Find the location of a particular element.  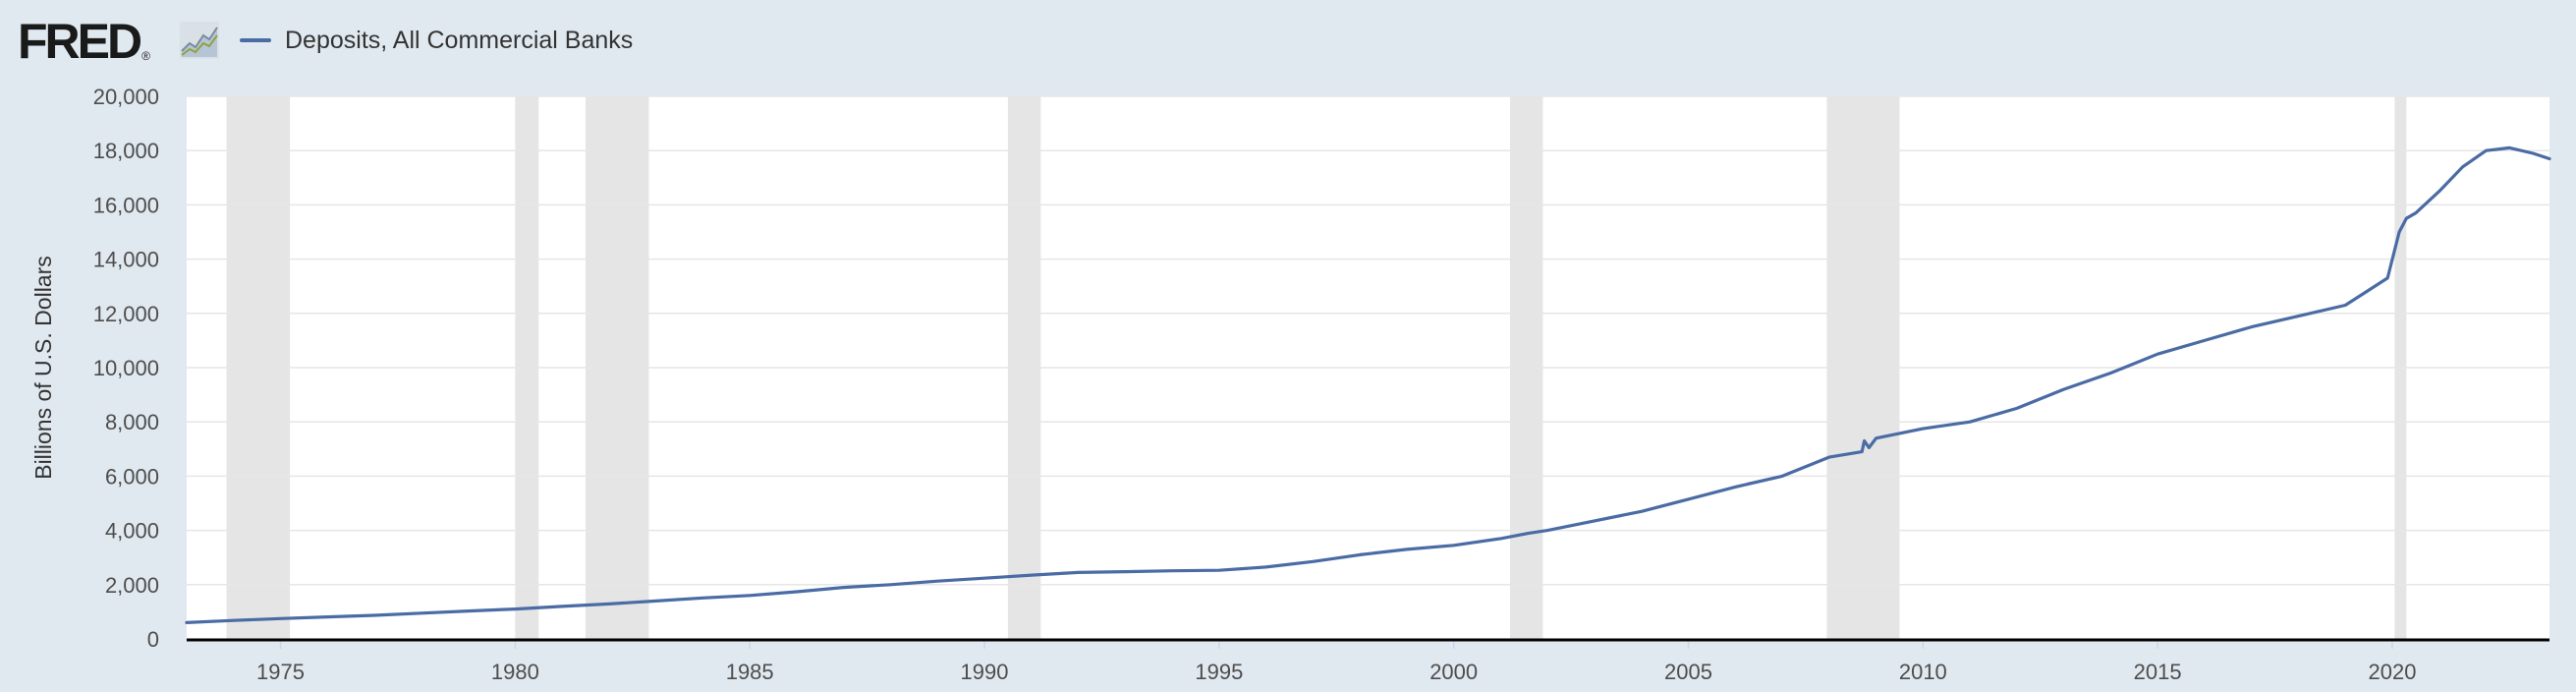

y-tick-label: 6,000 is located at coordinates (132, 476).